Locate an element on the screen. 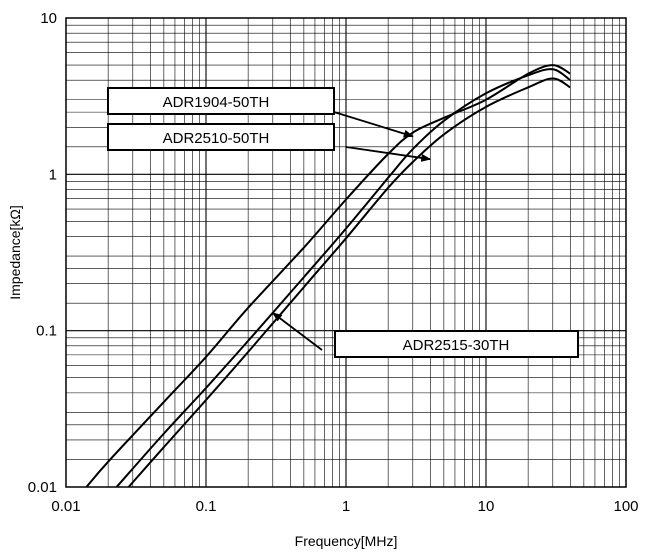 The height and width of the screenshot is (553, 651). y-tick-label: 1 is located at coordinates (53, 174).